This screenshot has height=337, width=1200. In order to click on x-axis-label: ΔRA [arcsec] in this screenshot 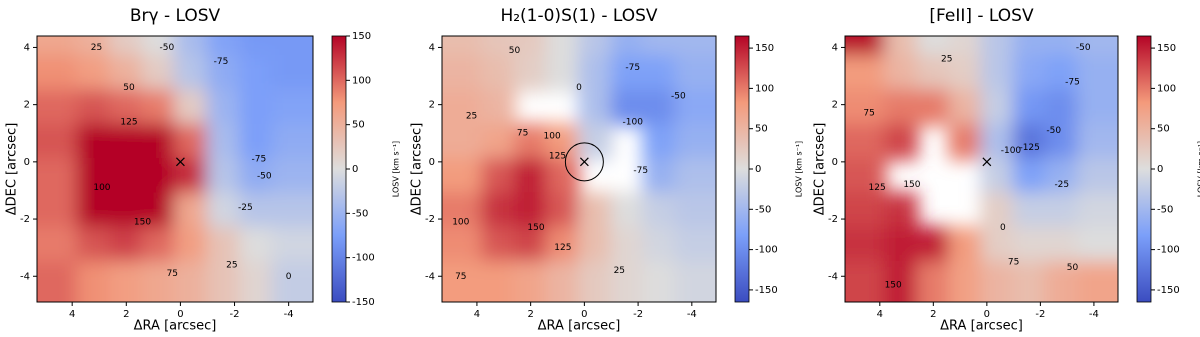, I will do `click(175, 326)`.